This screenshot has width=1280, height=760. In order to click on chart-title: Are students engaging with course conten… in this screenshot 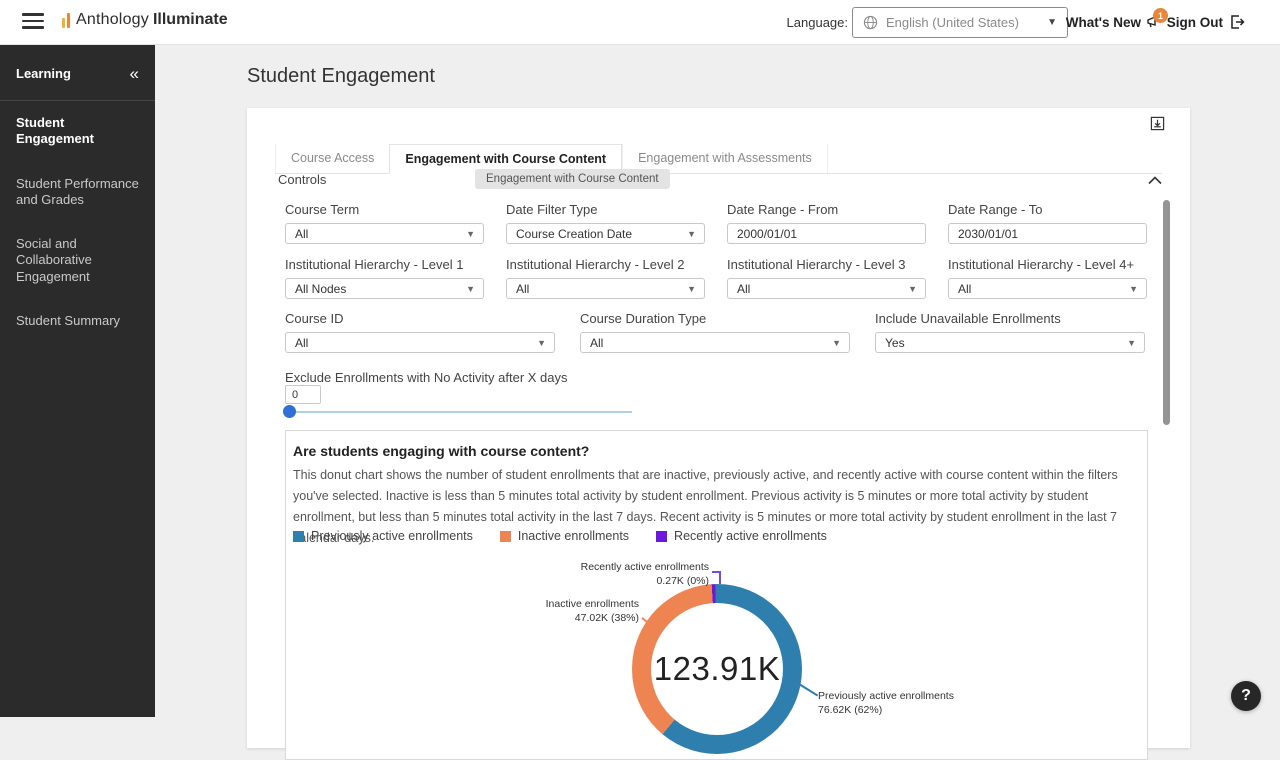, I will do `click(441, 451)`.